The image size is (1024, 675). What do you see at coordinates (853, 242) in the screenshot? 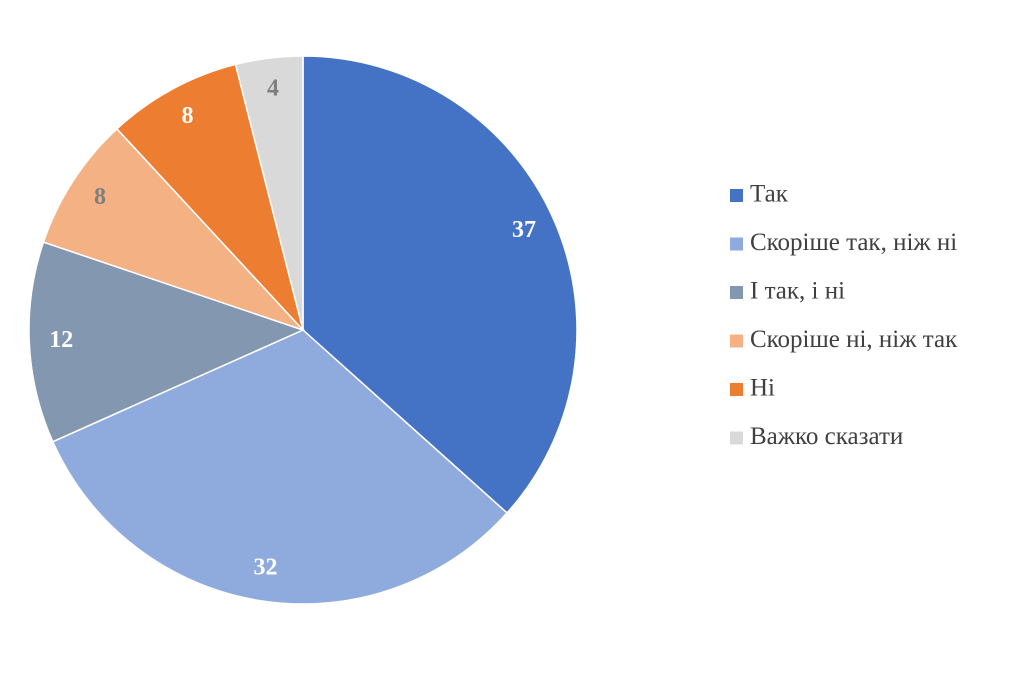
I see `legend-label: Скоріше так, ніж ні` at bounding box center [853, 242].